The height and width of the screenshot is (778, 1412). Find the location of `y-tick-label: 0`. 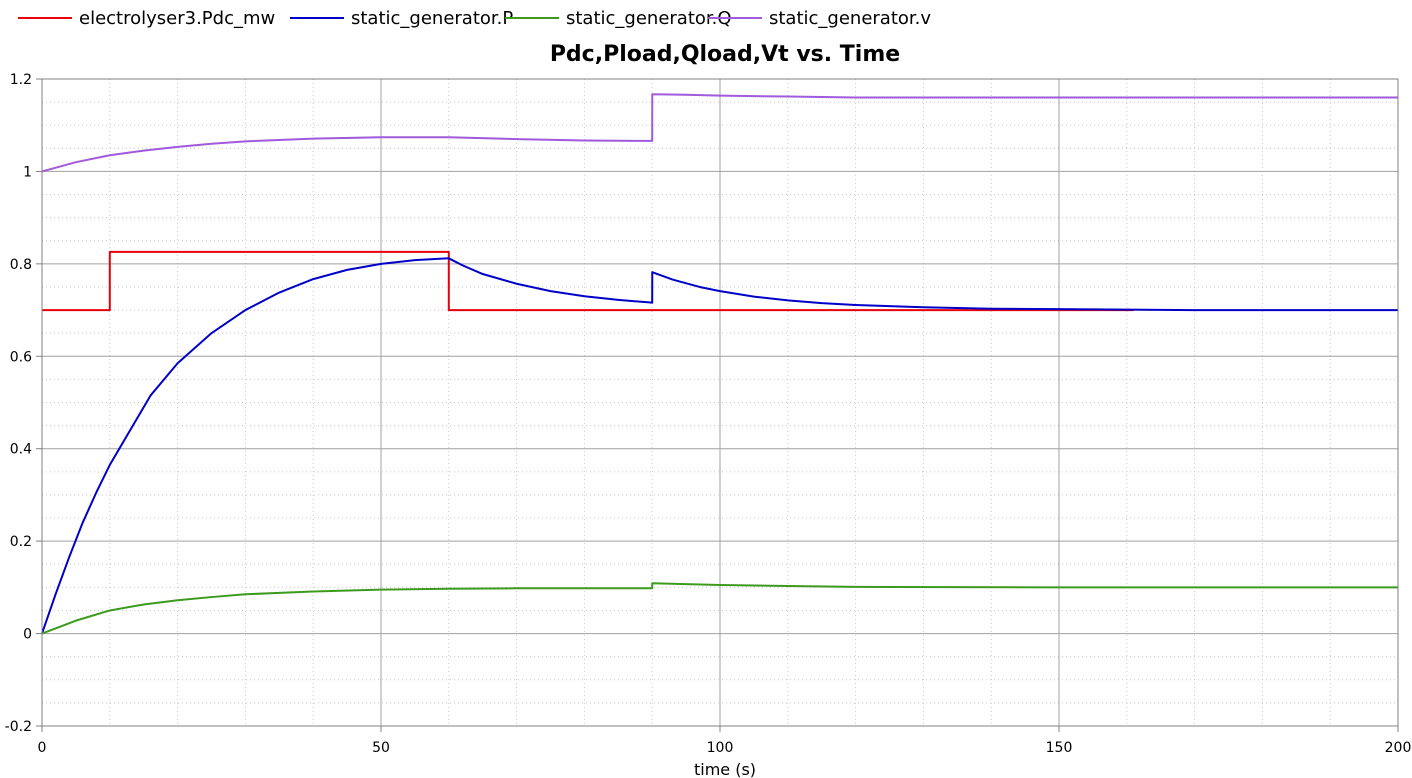

y-tick-label: 0 is located at coordinates (27, 635).